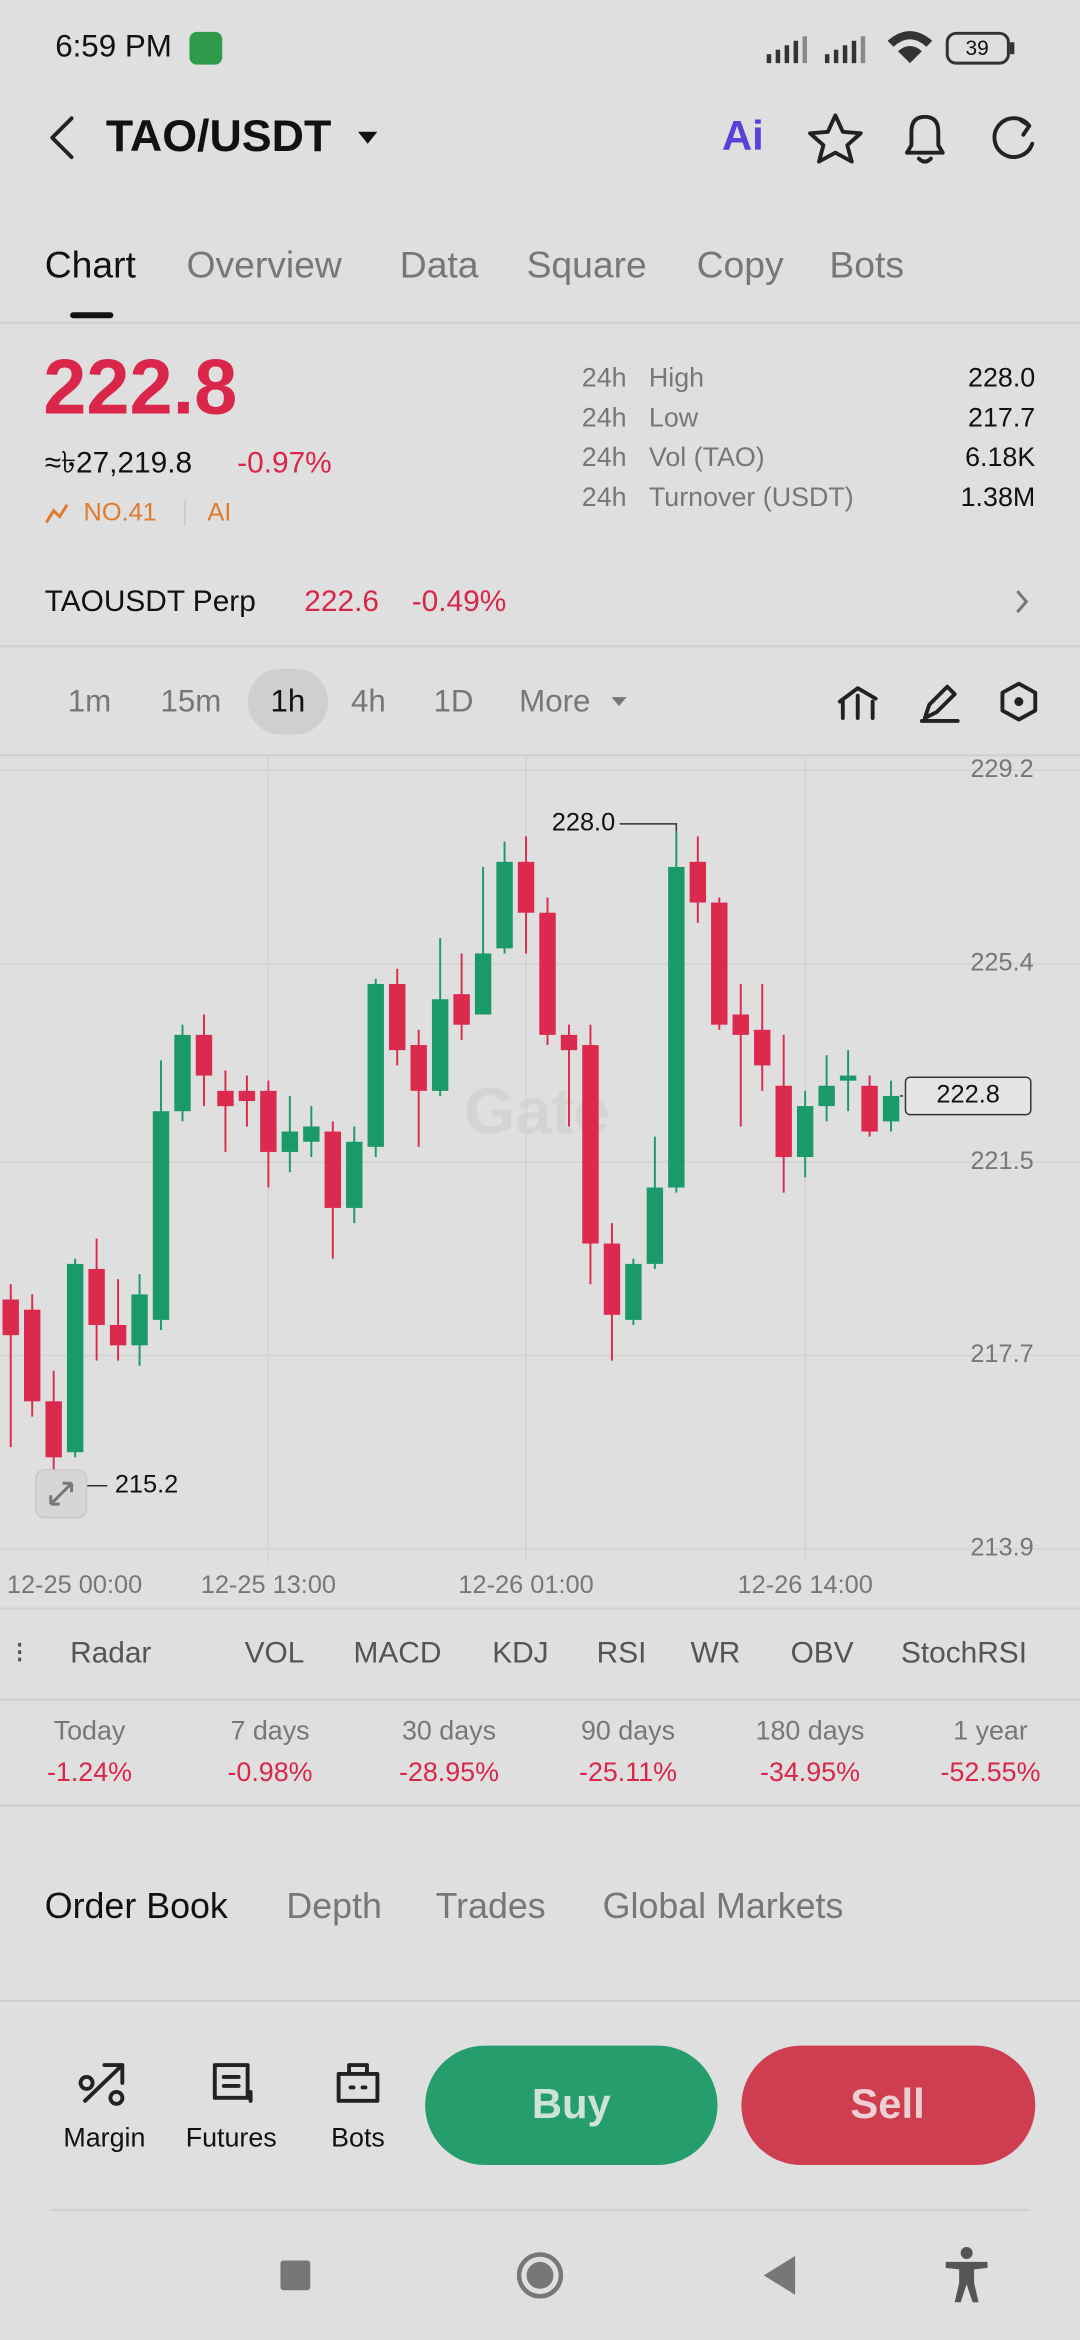 This screenshot has width=1080, height=2340. Describe the element at coordinates (849, 47) in the screenshot. I see `signal-icons` at that location.